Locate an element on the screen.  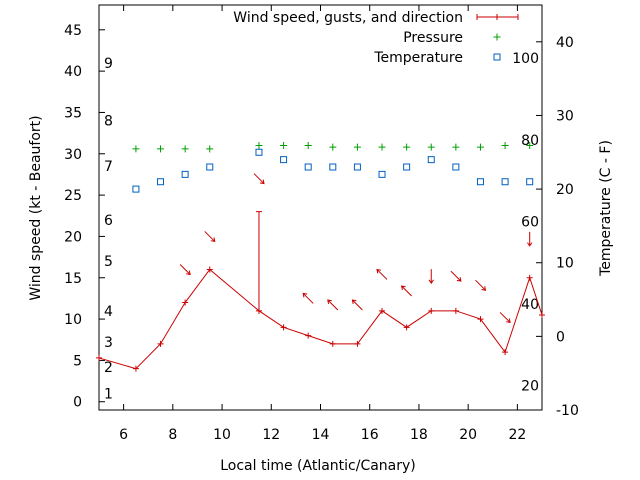
y2-tick-label: 40 is located at coordinates (565, 43).